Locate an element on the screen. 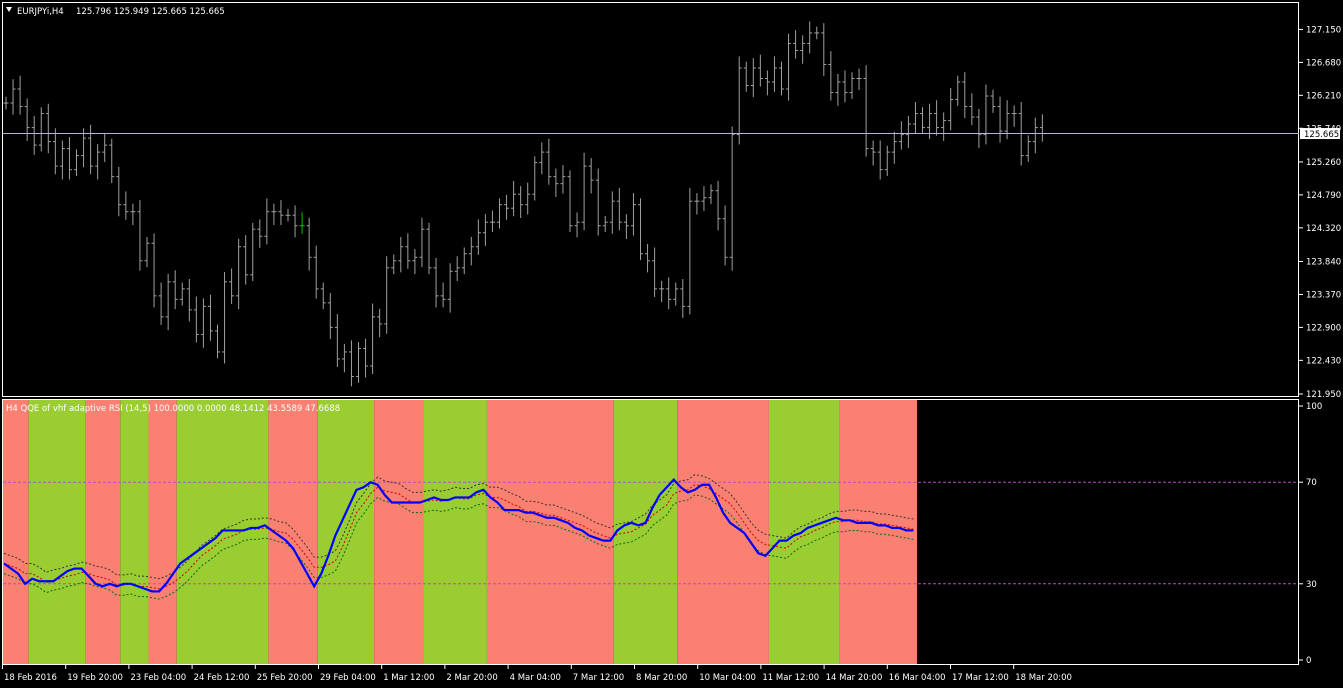  lower-trail-line is located at coordinates (458, 547).